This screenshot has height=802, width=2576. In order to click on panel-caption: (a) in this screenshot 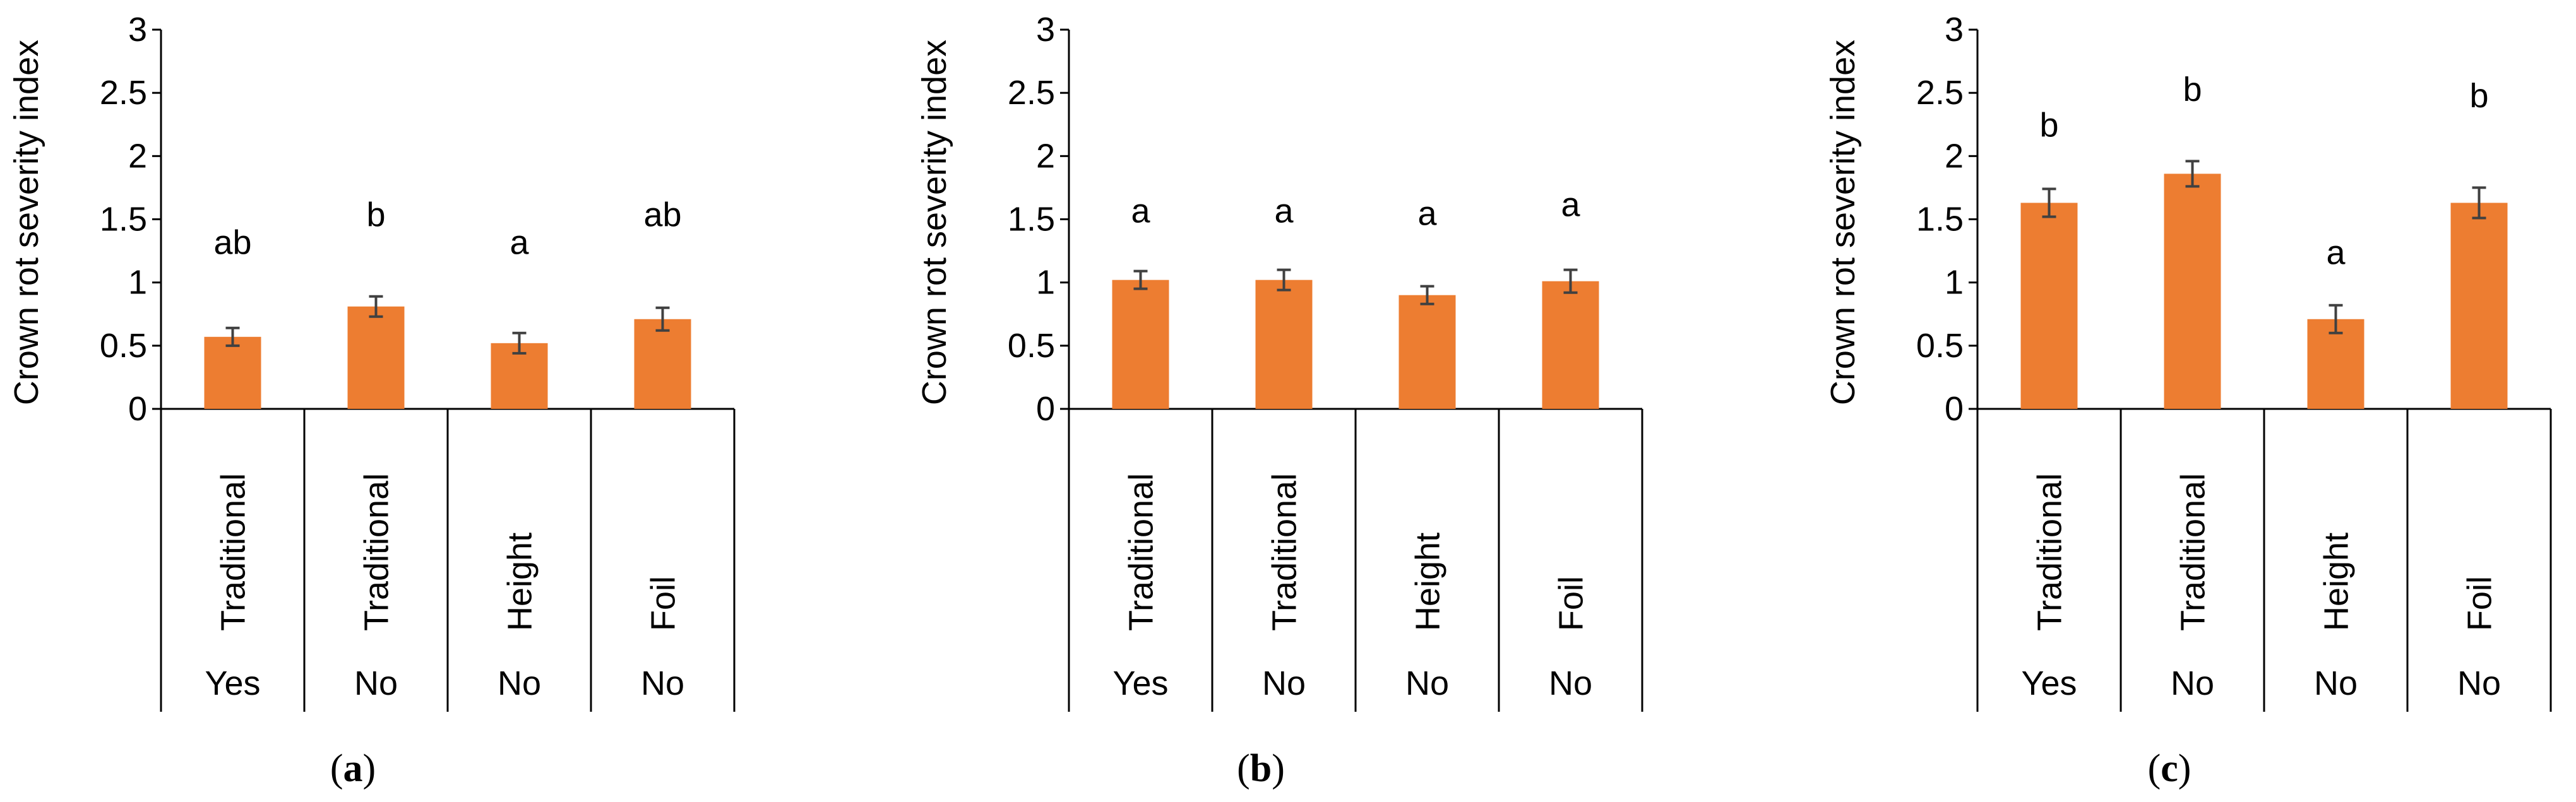, I will do `click(353, 768)`.